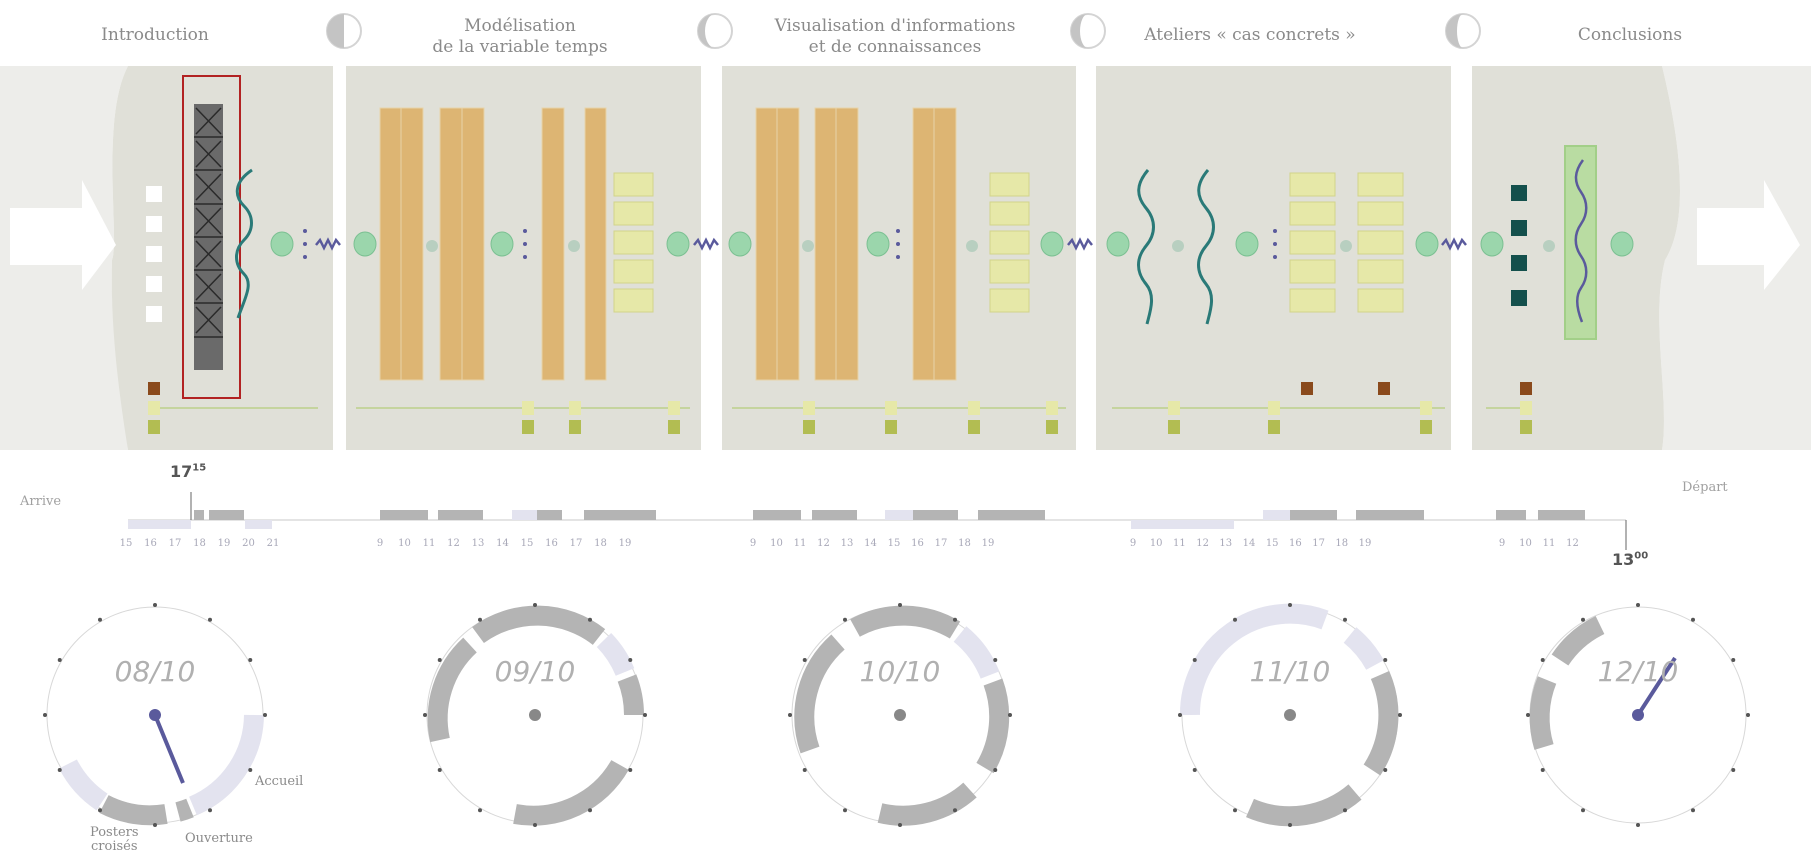 This screenshot has height=860, width=1811. Describe the element at coordinates (175, 543) in the screenshot. I see `timeline-tick: 17` at that location.